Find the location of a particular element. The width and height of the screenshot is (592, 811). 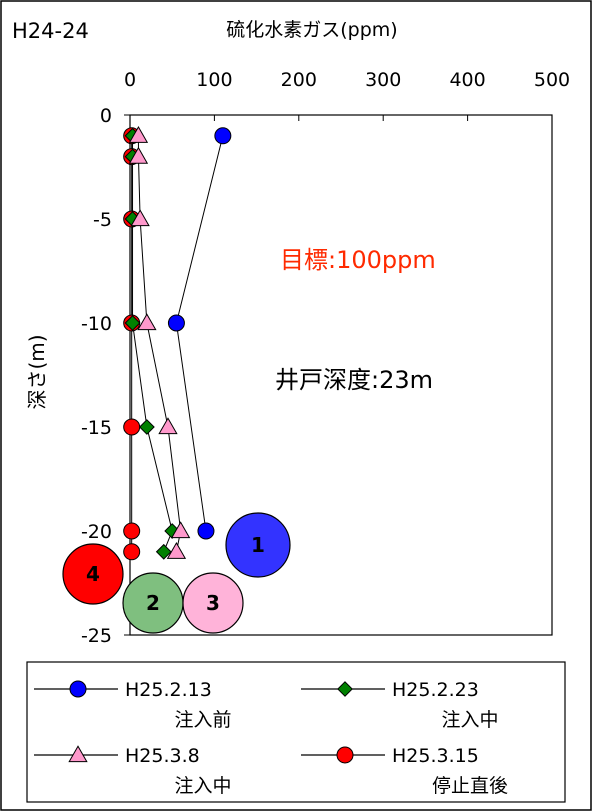

badge-label-2: 2 is located at coordinates (153, 603).